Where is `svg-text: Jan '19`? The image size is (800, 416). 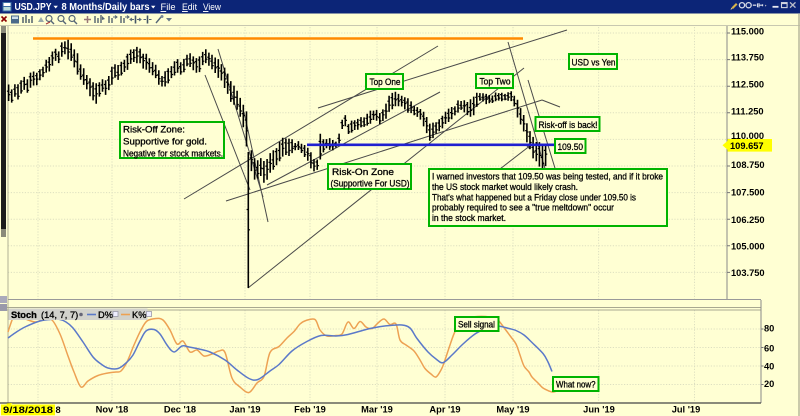 svg-text: Jan '19 is located at coordinates (244, 410).